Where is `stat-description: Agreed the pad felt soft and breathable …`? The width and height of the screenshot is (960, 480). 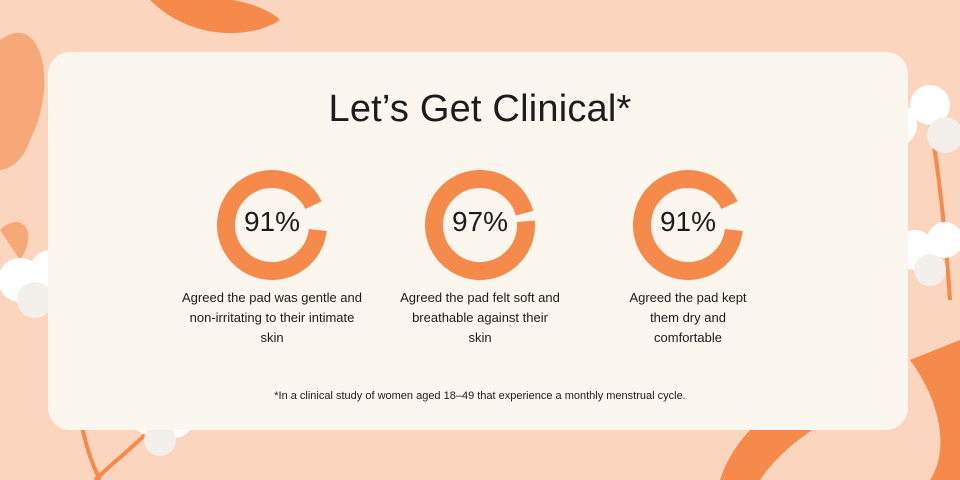 stat-description: Agreed the pad felt soft and breathable … is located at coordinates (480, 317).